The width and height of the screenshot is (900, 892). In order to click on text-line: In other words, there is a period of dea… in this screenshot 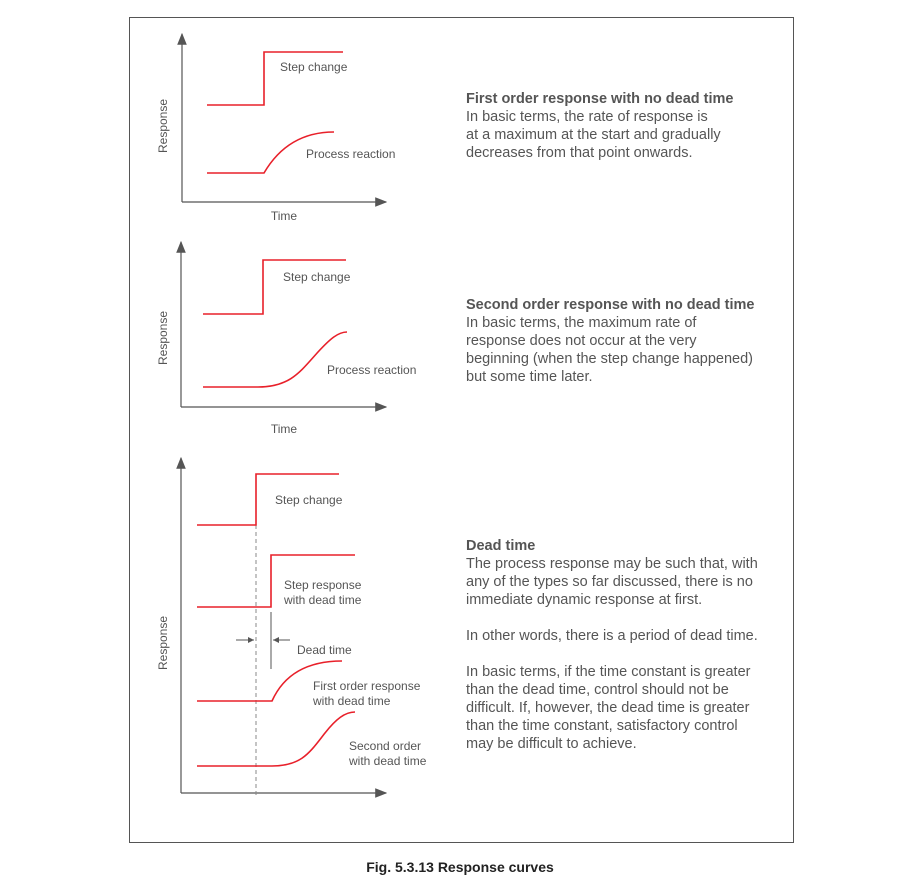, I will do `click(612, 636)`.